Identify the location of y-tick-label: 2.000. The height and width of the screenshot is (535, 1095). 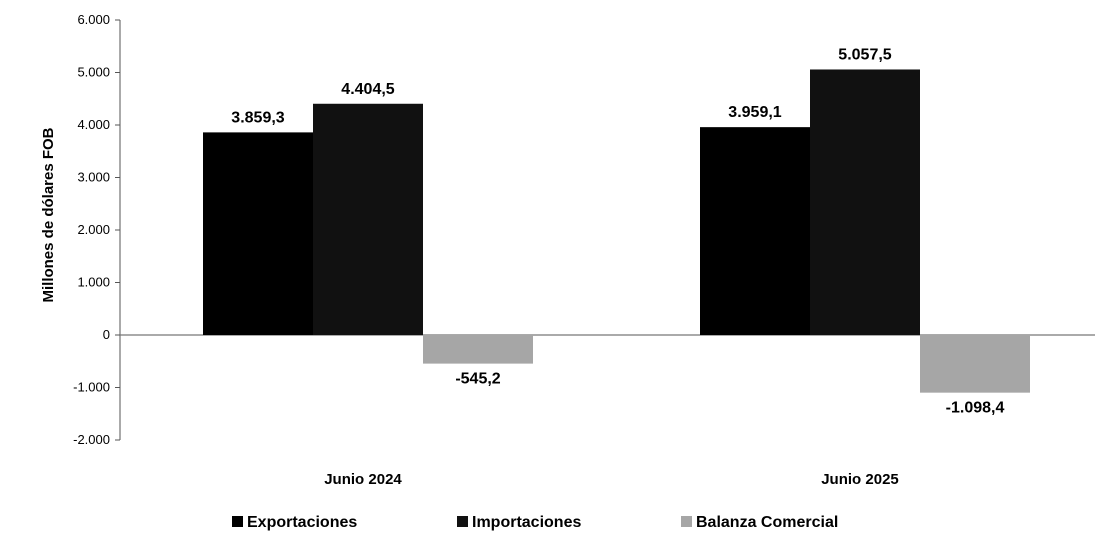
(93, 229).